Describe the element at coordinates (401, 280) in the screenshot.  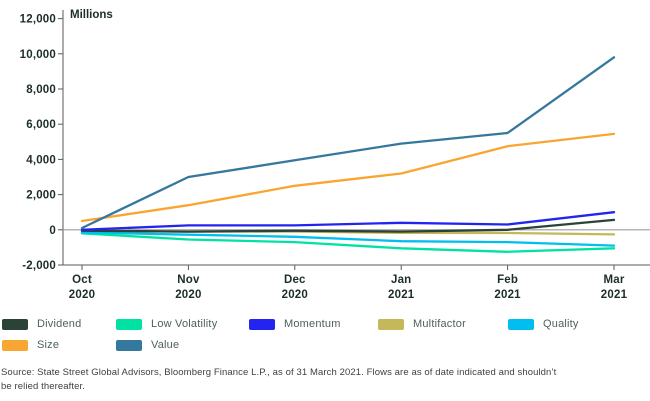
I see `x-axis-tick-label-month: Jan` at that location.